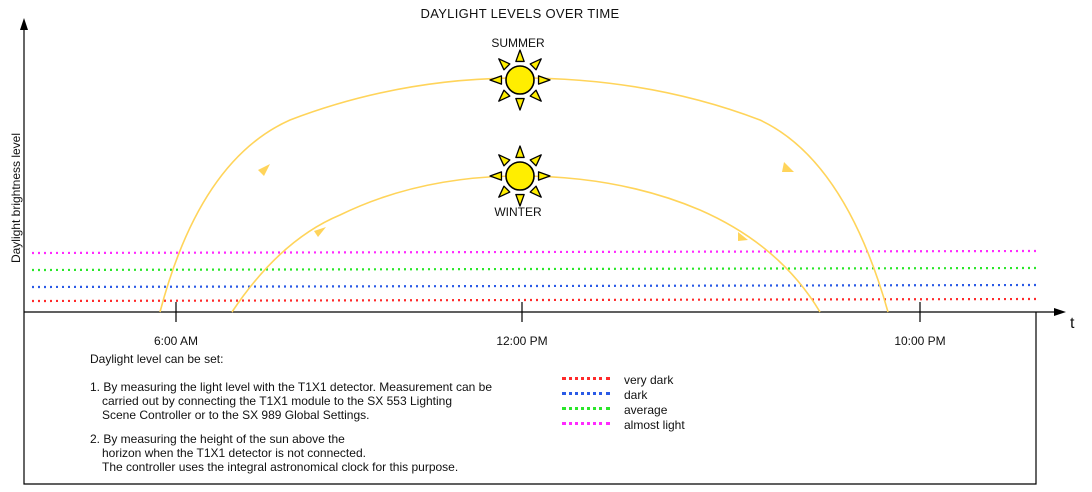 This screenshot has width=1092, height=492. Describe the element at coordinates (636, 394) in the screenshot. I see `legend-label: dark` at that location.